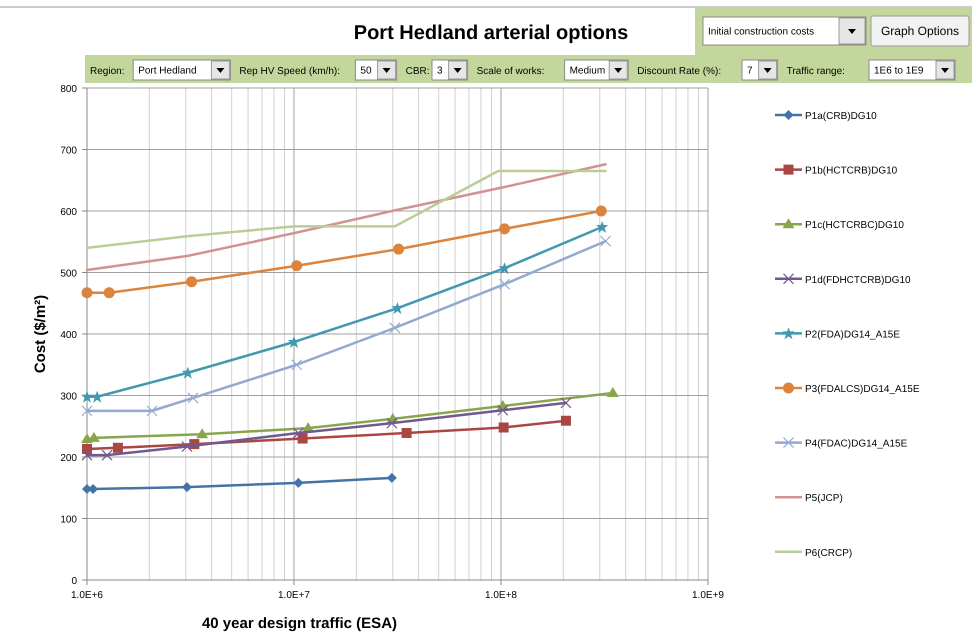 The width and height of the screenshot is (972, 641). What do you see at coordinates (69, 274) in the screenshot?
I see `y-tick-label: 500` at bounding box center [69, 274].